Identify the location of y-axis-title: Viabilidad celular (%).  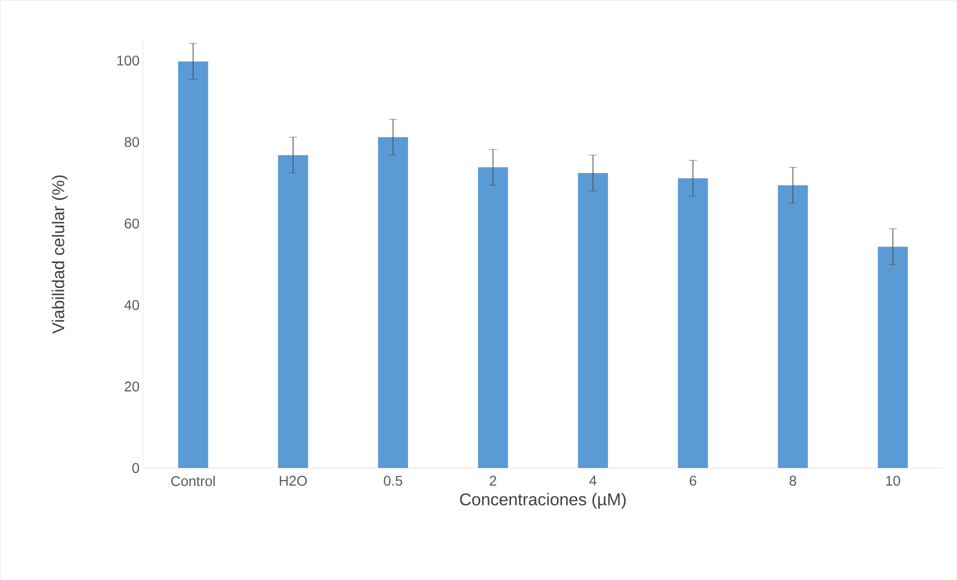
(60, 254).